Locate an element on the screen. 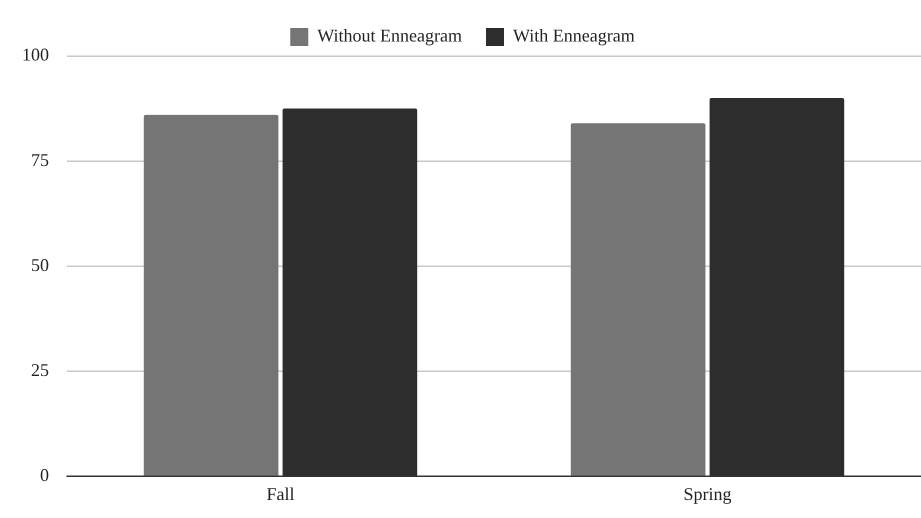 This screenshot has height=518, width=921. y-tick-label: 75 is located at coordinates (40, 160).